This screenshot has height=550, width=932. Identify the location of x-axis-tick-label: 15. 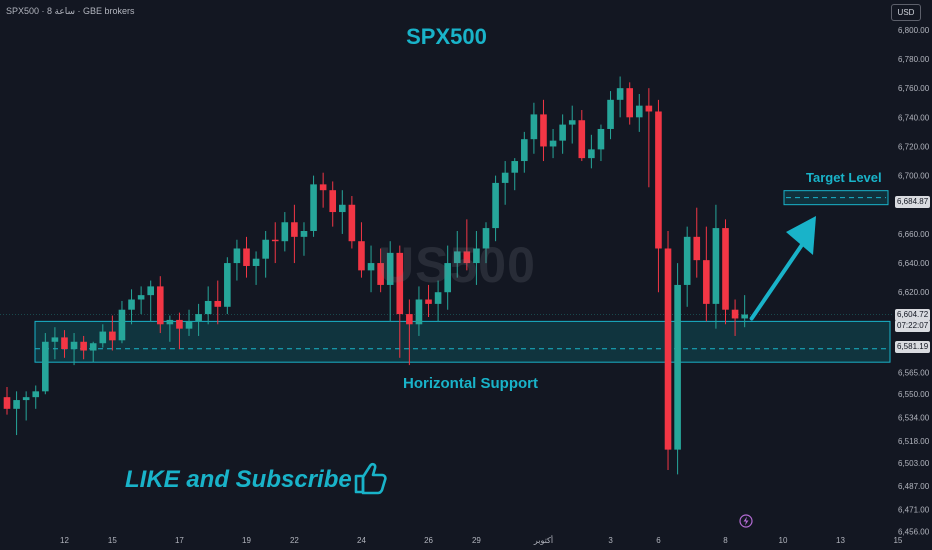
(112, 540).